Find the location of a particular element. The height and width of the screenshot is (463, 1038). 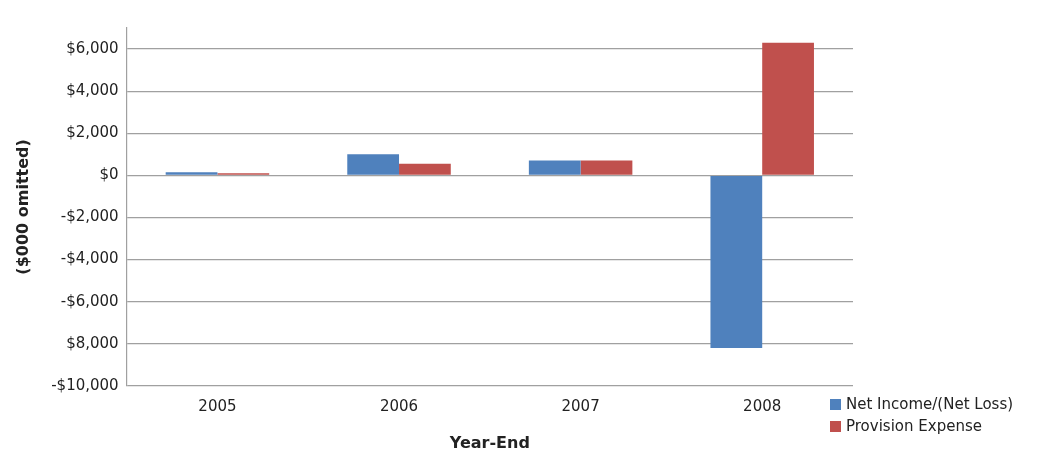

y-tick-label: -$6,000 is located at coordinates (89, 300).